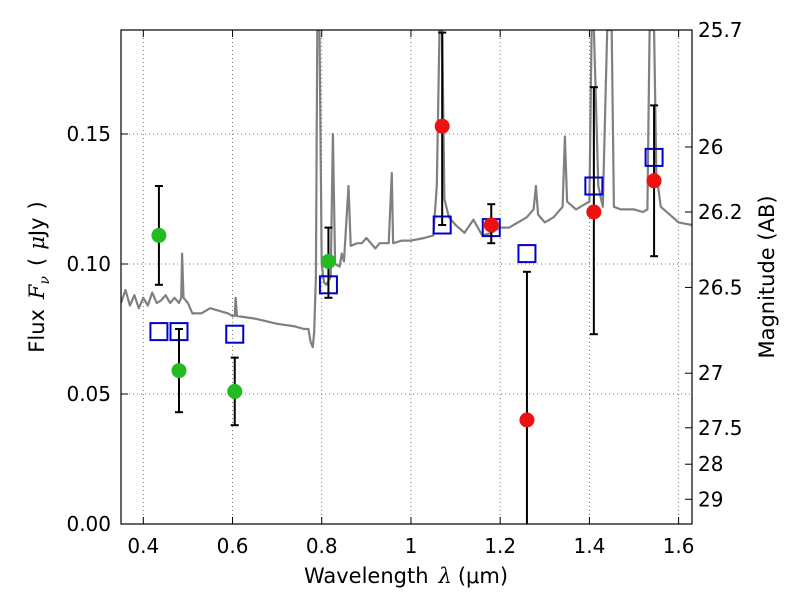 The image size is (800, 600). Describe the element at coordinates (720, 30) in the screenshot. I see `y2-tick-label: 25.7` at that location.